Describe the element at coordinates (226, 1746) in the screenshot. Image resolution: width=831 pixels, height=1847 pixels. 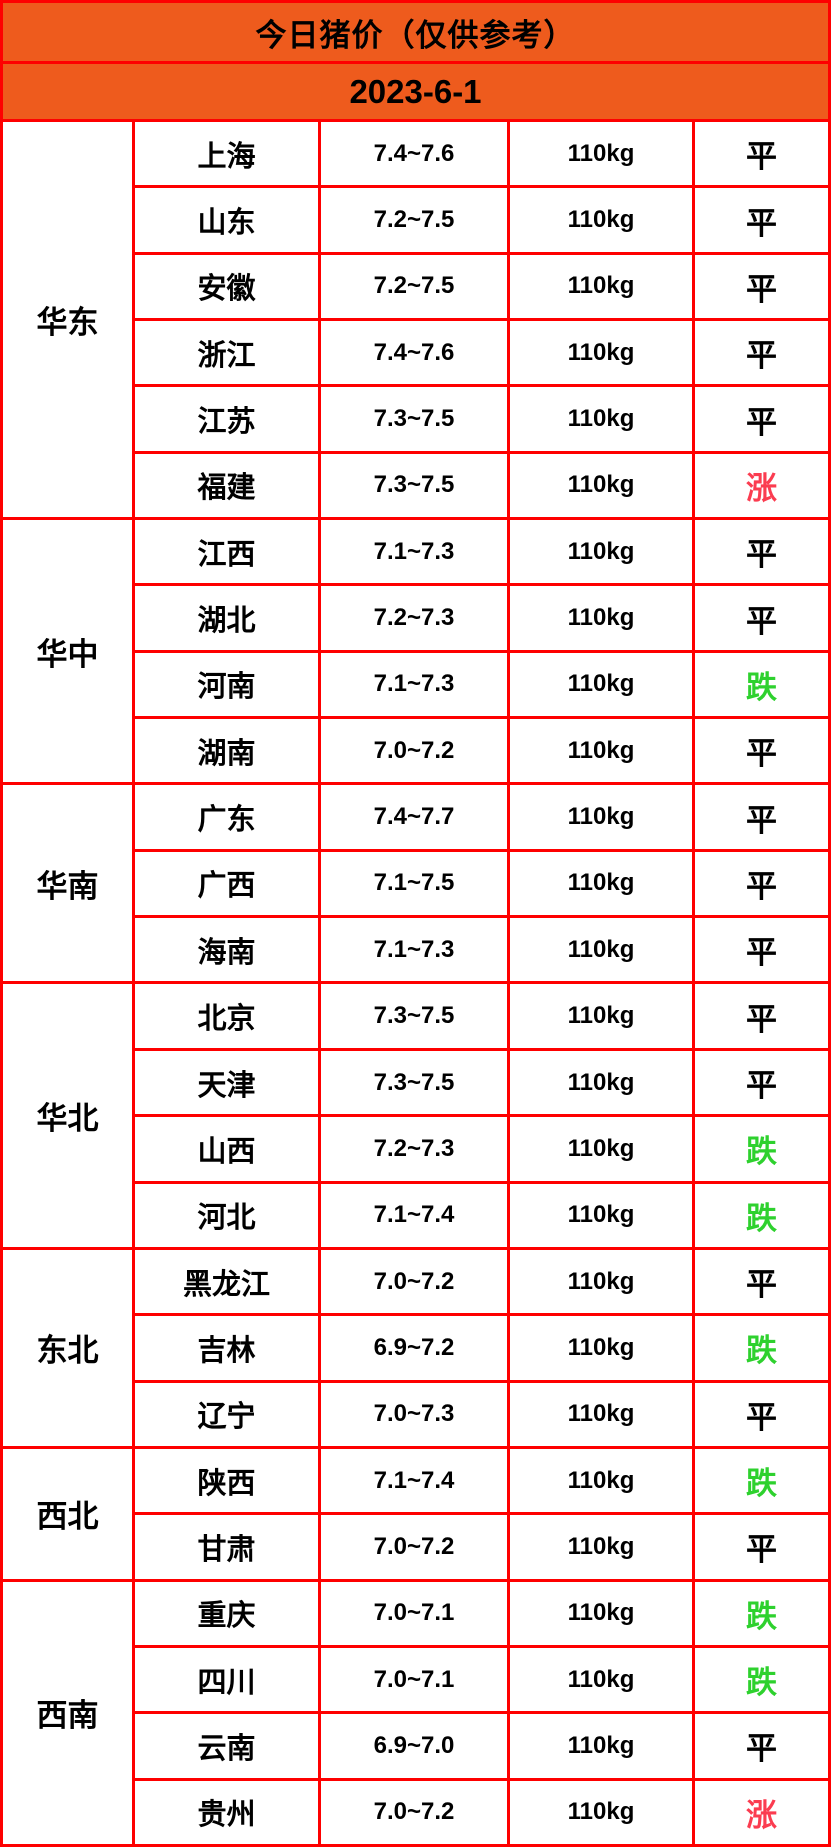
I see `province-cell: 云南` at that location.